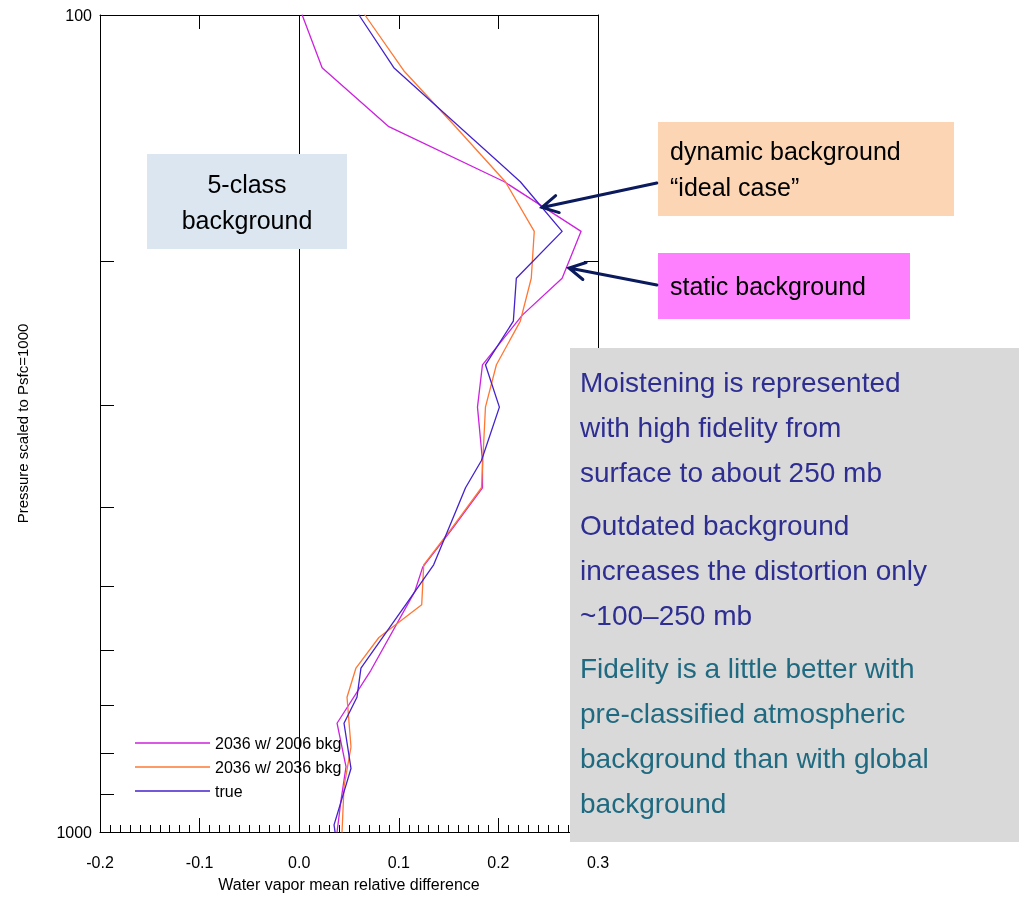 The width and height of the screenshot is (1023, 903). Describe the element at coordinates (299, 862) in the screenshot. I see `x-tick-label: 0.0` at that location.